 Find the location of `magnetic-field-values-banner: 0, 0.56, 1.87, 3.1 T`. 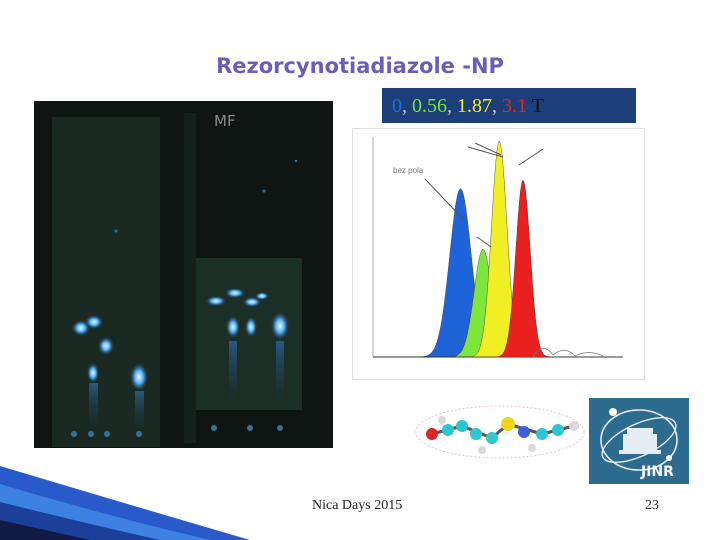

magnetic-field-values-banner: 0, 0.56, 1.87, 3.1 T is located at coordinates (509, 105).